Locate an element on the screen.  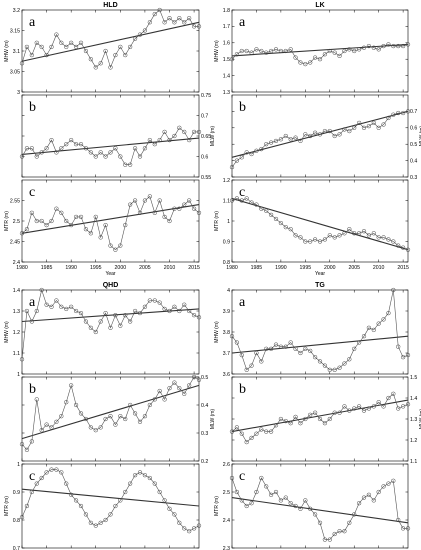
y-tick-label: 3.7 is located at coordinates (226, 354).